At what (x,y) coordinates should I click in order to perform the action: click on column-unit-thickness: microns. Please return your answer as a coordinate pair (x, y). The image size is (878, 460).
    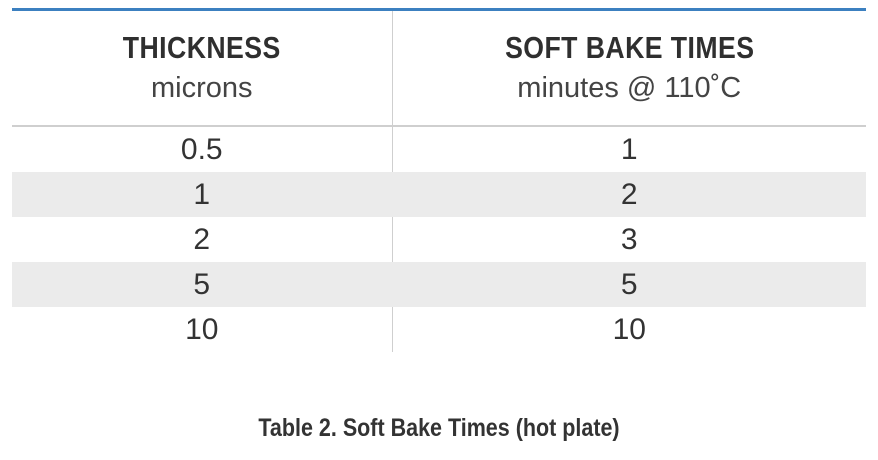
    Looking at the image, I should click on (201, 88).